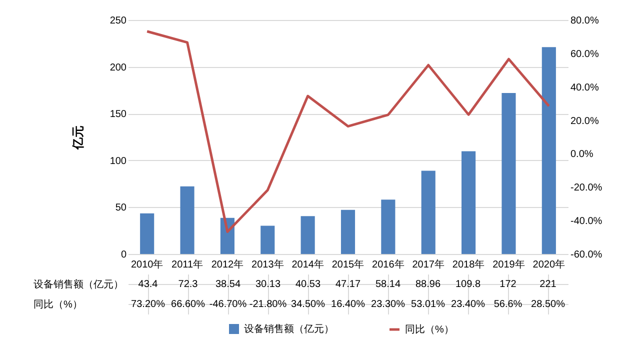 Image resolution: width=643 pixels, height=348 pixels. What do you see at coordinates (289, 329) in the screenshot?
I see `legend-label: 设备销售额（亿元）` at bounding box center [289, 329].